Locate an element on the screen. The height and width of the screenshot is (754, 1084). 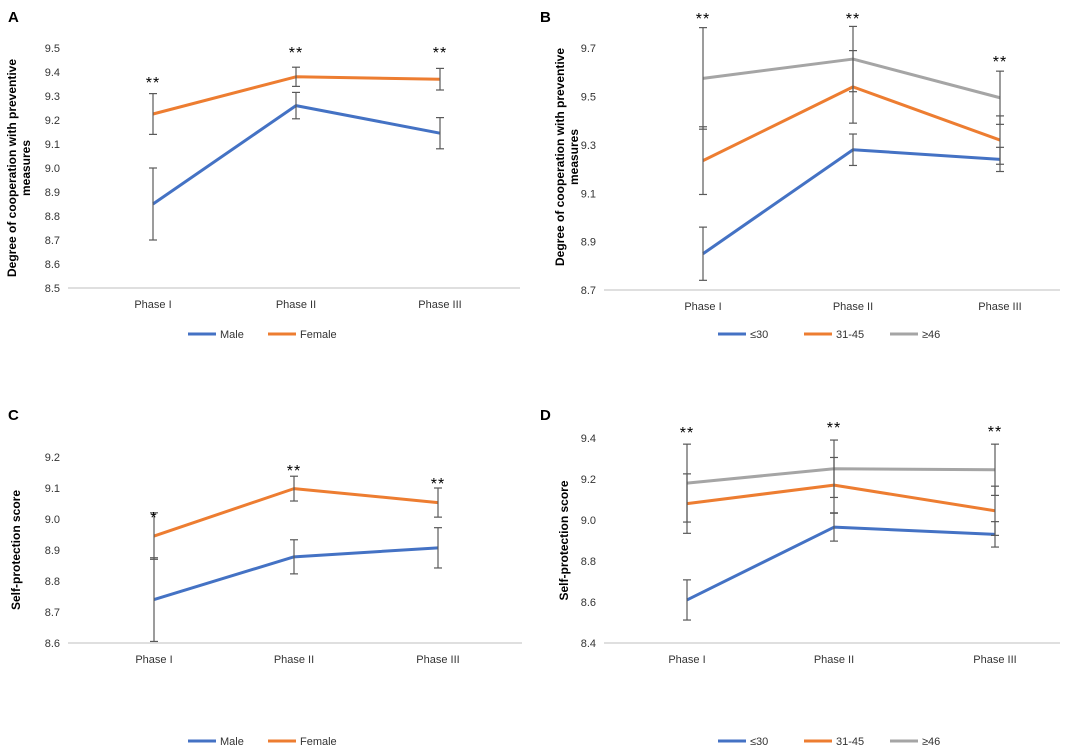
series-line-≥46 is located at coordinates (841, 476).